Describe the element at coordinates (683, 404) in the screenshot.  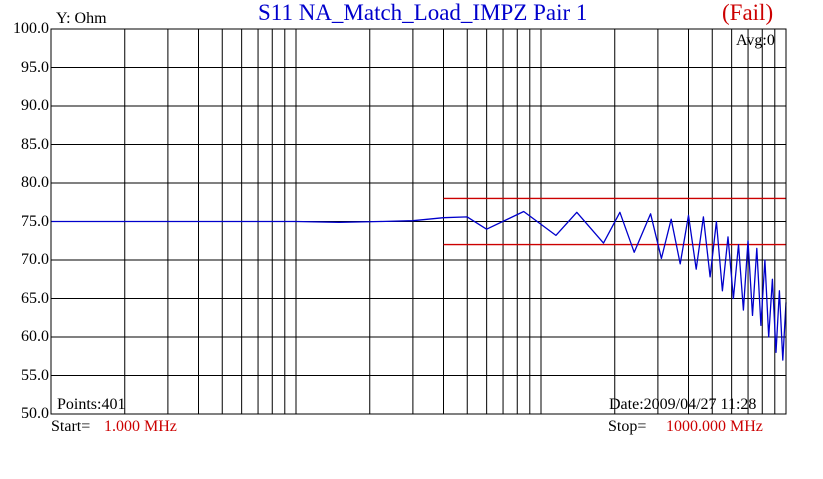
I see `date-label: Date:2009/04/27 11:28` at that location.